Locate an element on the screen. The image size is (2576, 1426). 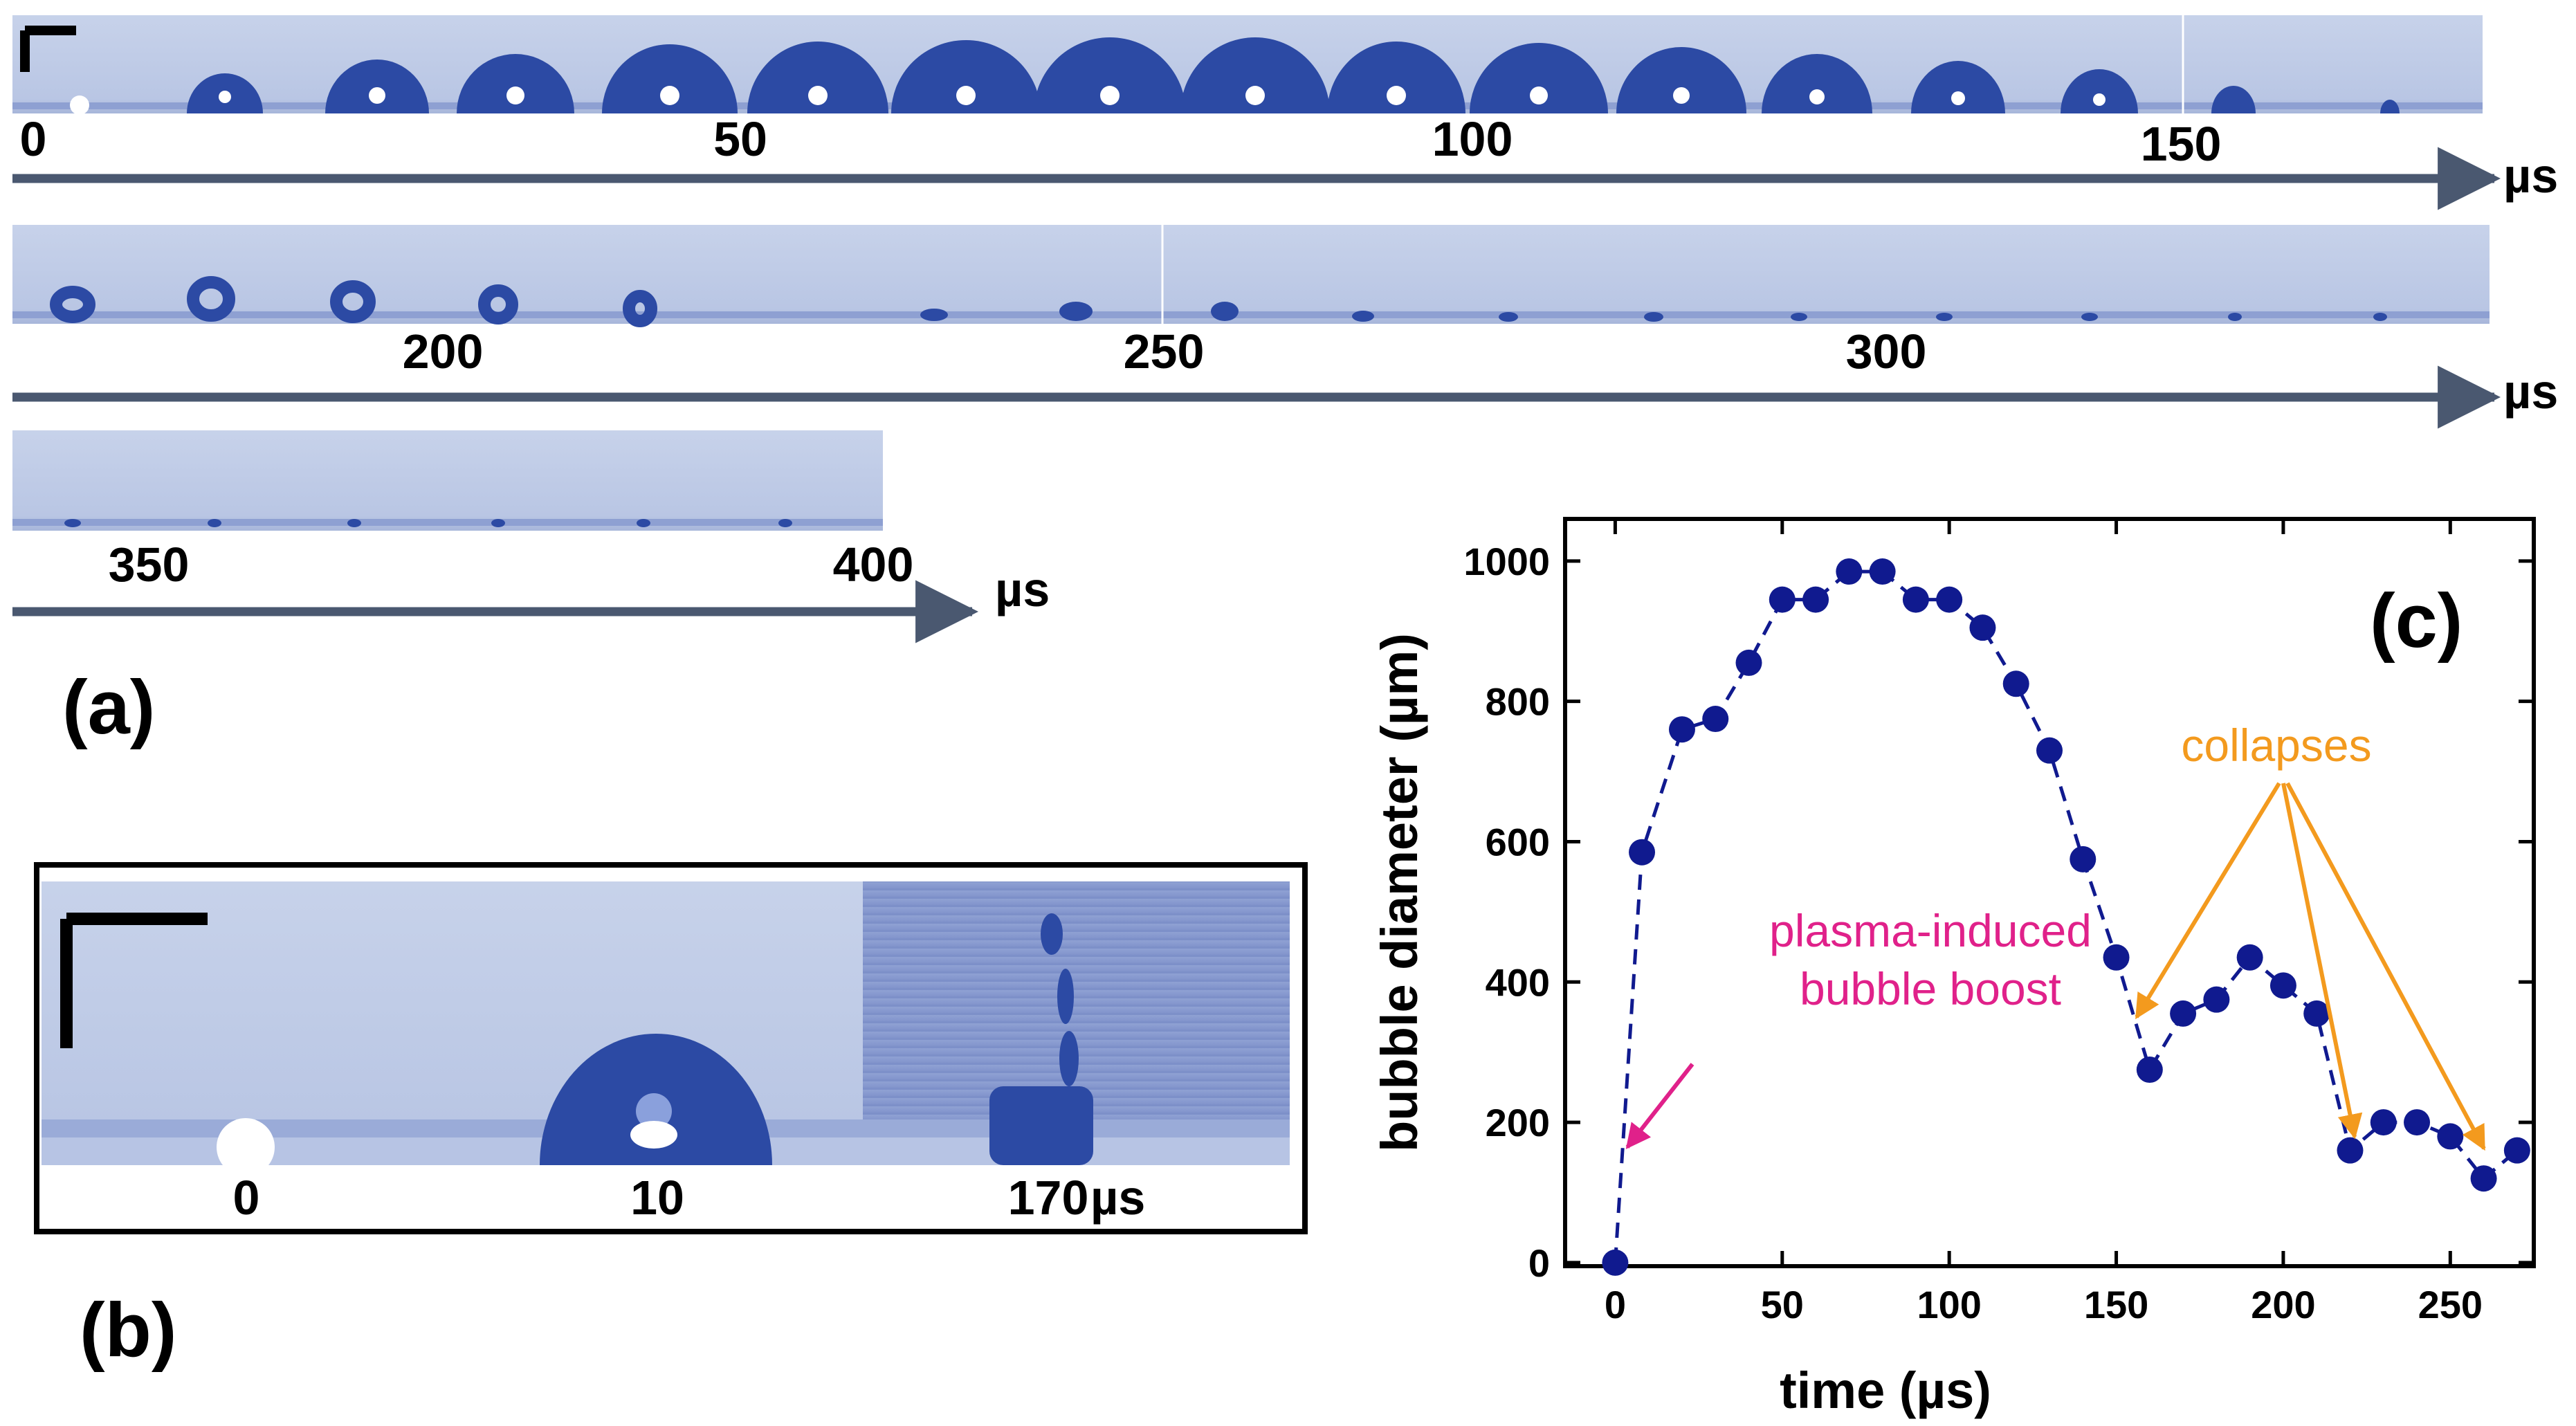
row2-tick-1: 250 is located at coordinates (1165, 351).